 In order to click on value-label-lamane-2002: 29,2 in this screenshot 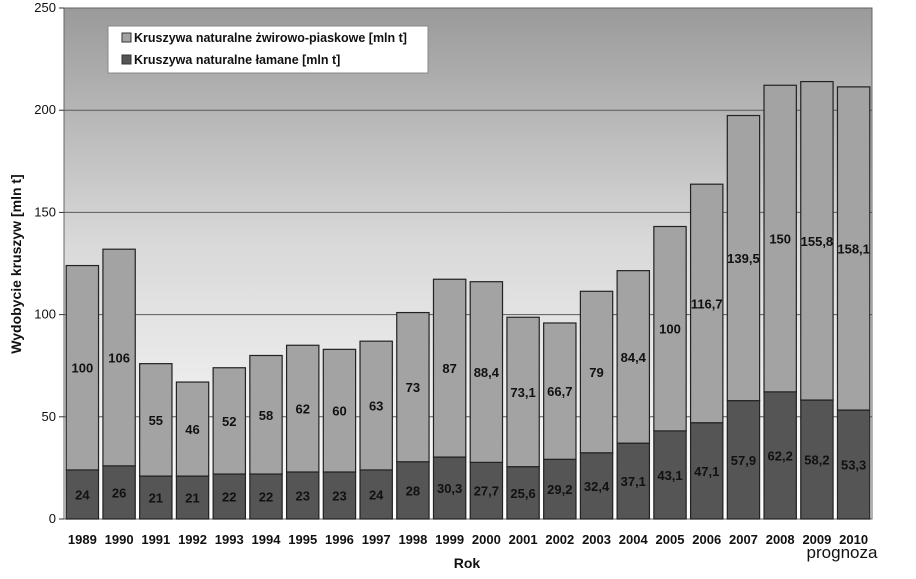, I will do `click(559, 489)`.